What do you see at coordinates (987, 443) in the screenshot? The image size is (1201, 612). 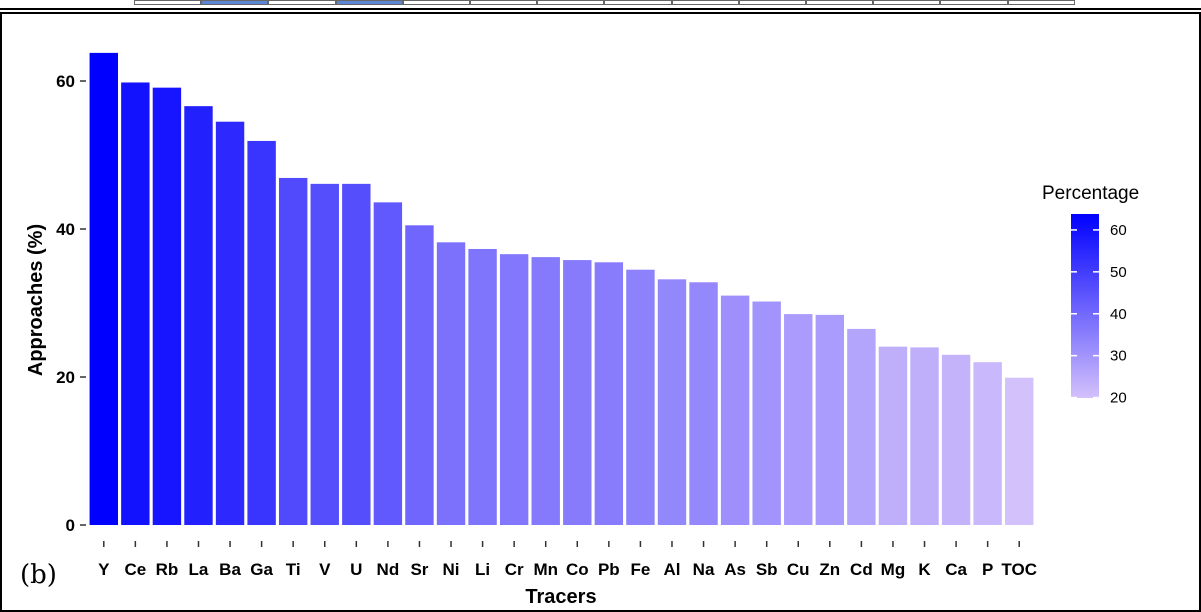 I see `bar-p` at bounding box center [987, 443].